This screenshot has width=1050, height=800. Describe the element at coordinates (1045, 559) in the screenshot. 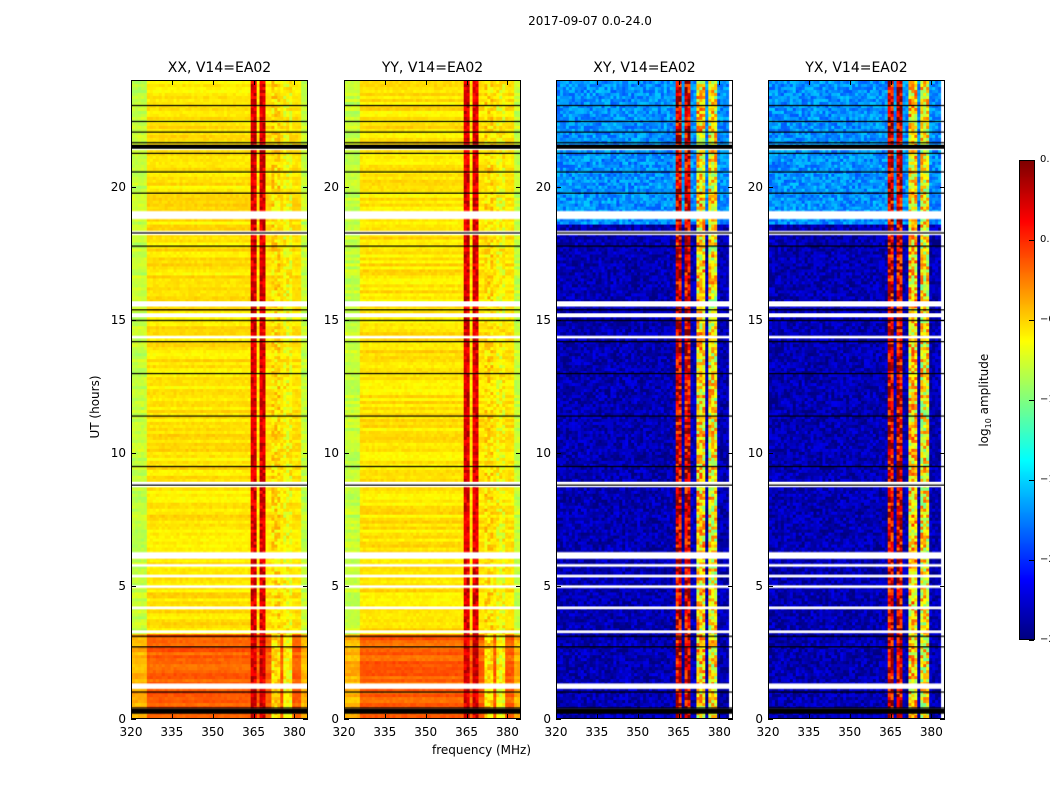

I see `colorbar-tick-label: −2.0` at that location.